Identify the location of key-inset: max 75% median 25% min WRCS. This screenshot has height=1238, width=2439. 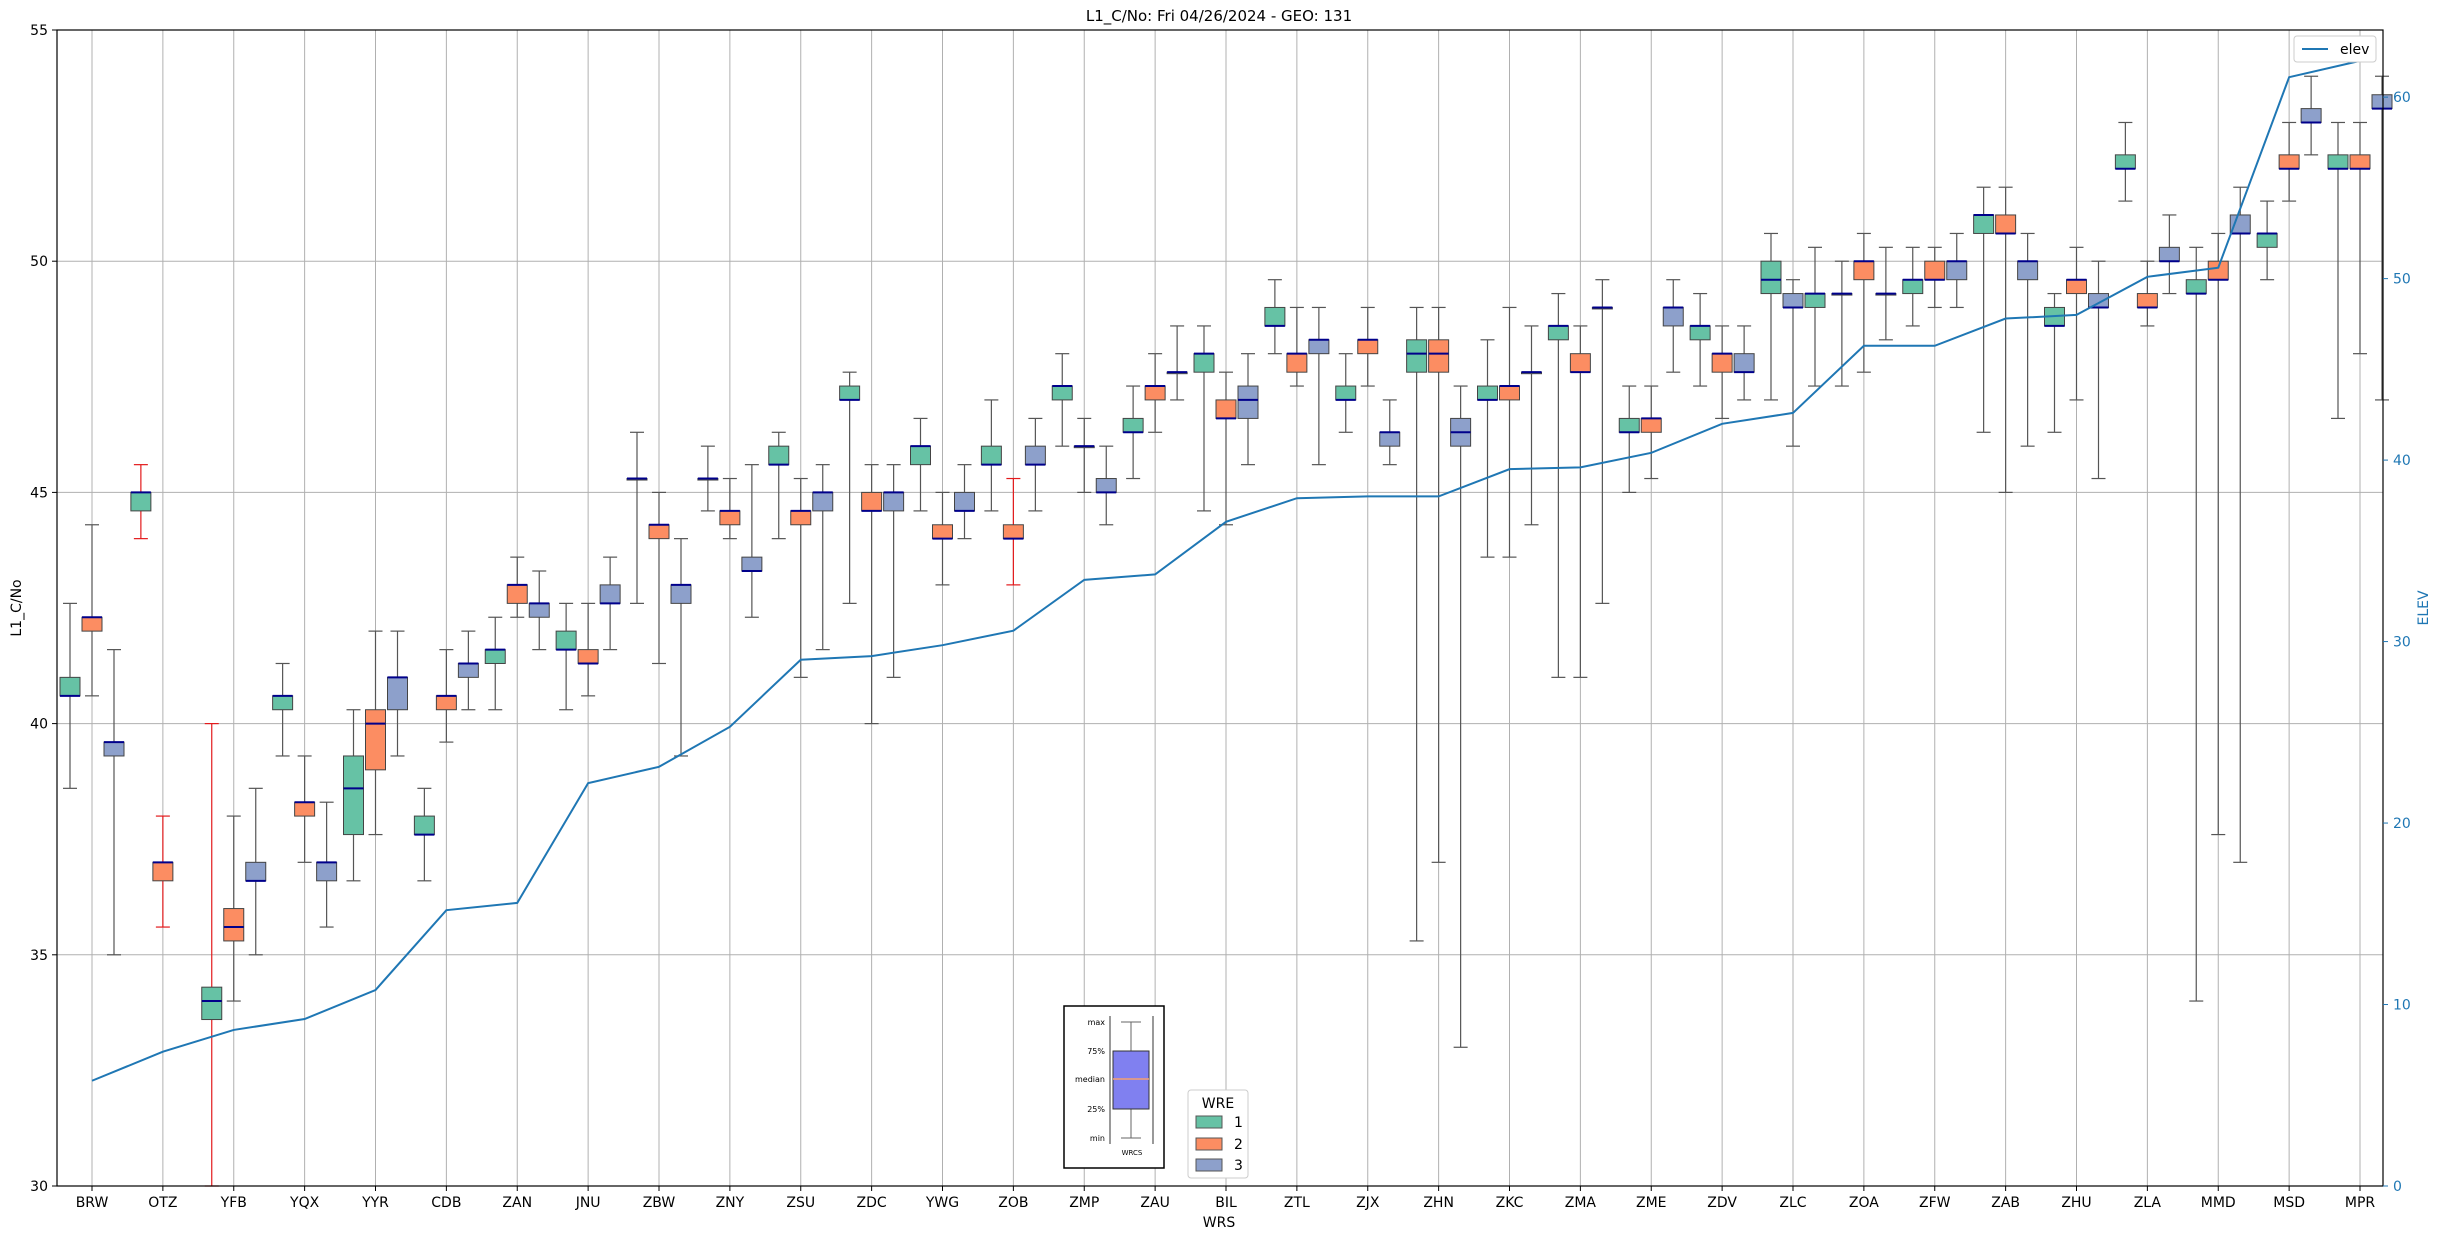
(1114, 1087).